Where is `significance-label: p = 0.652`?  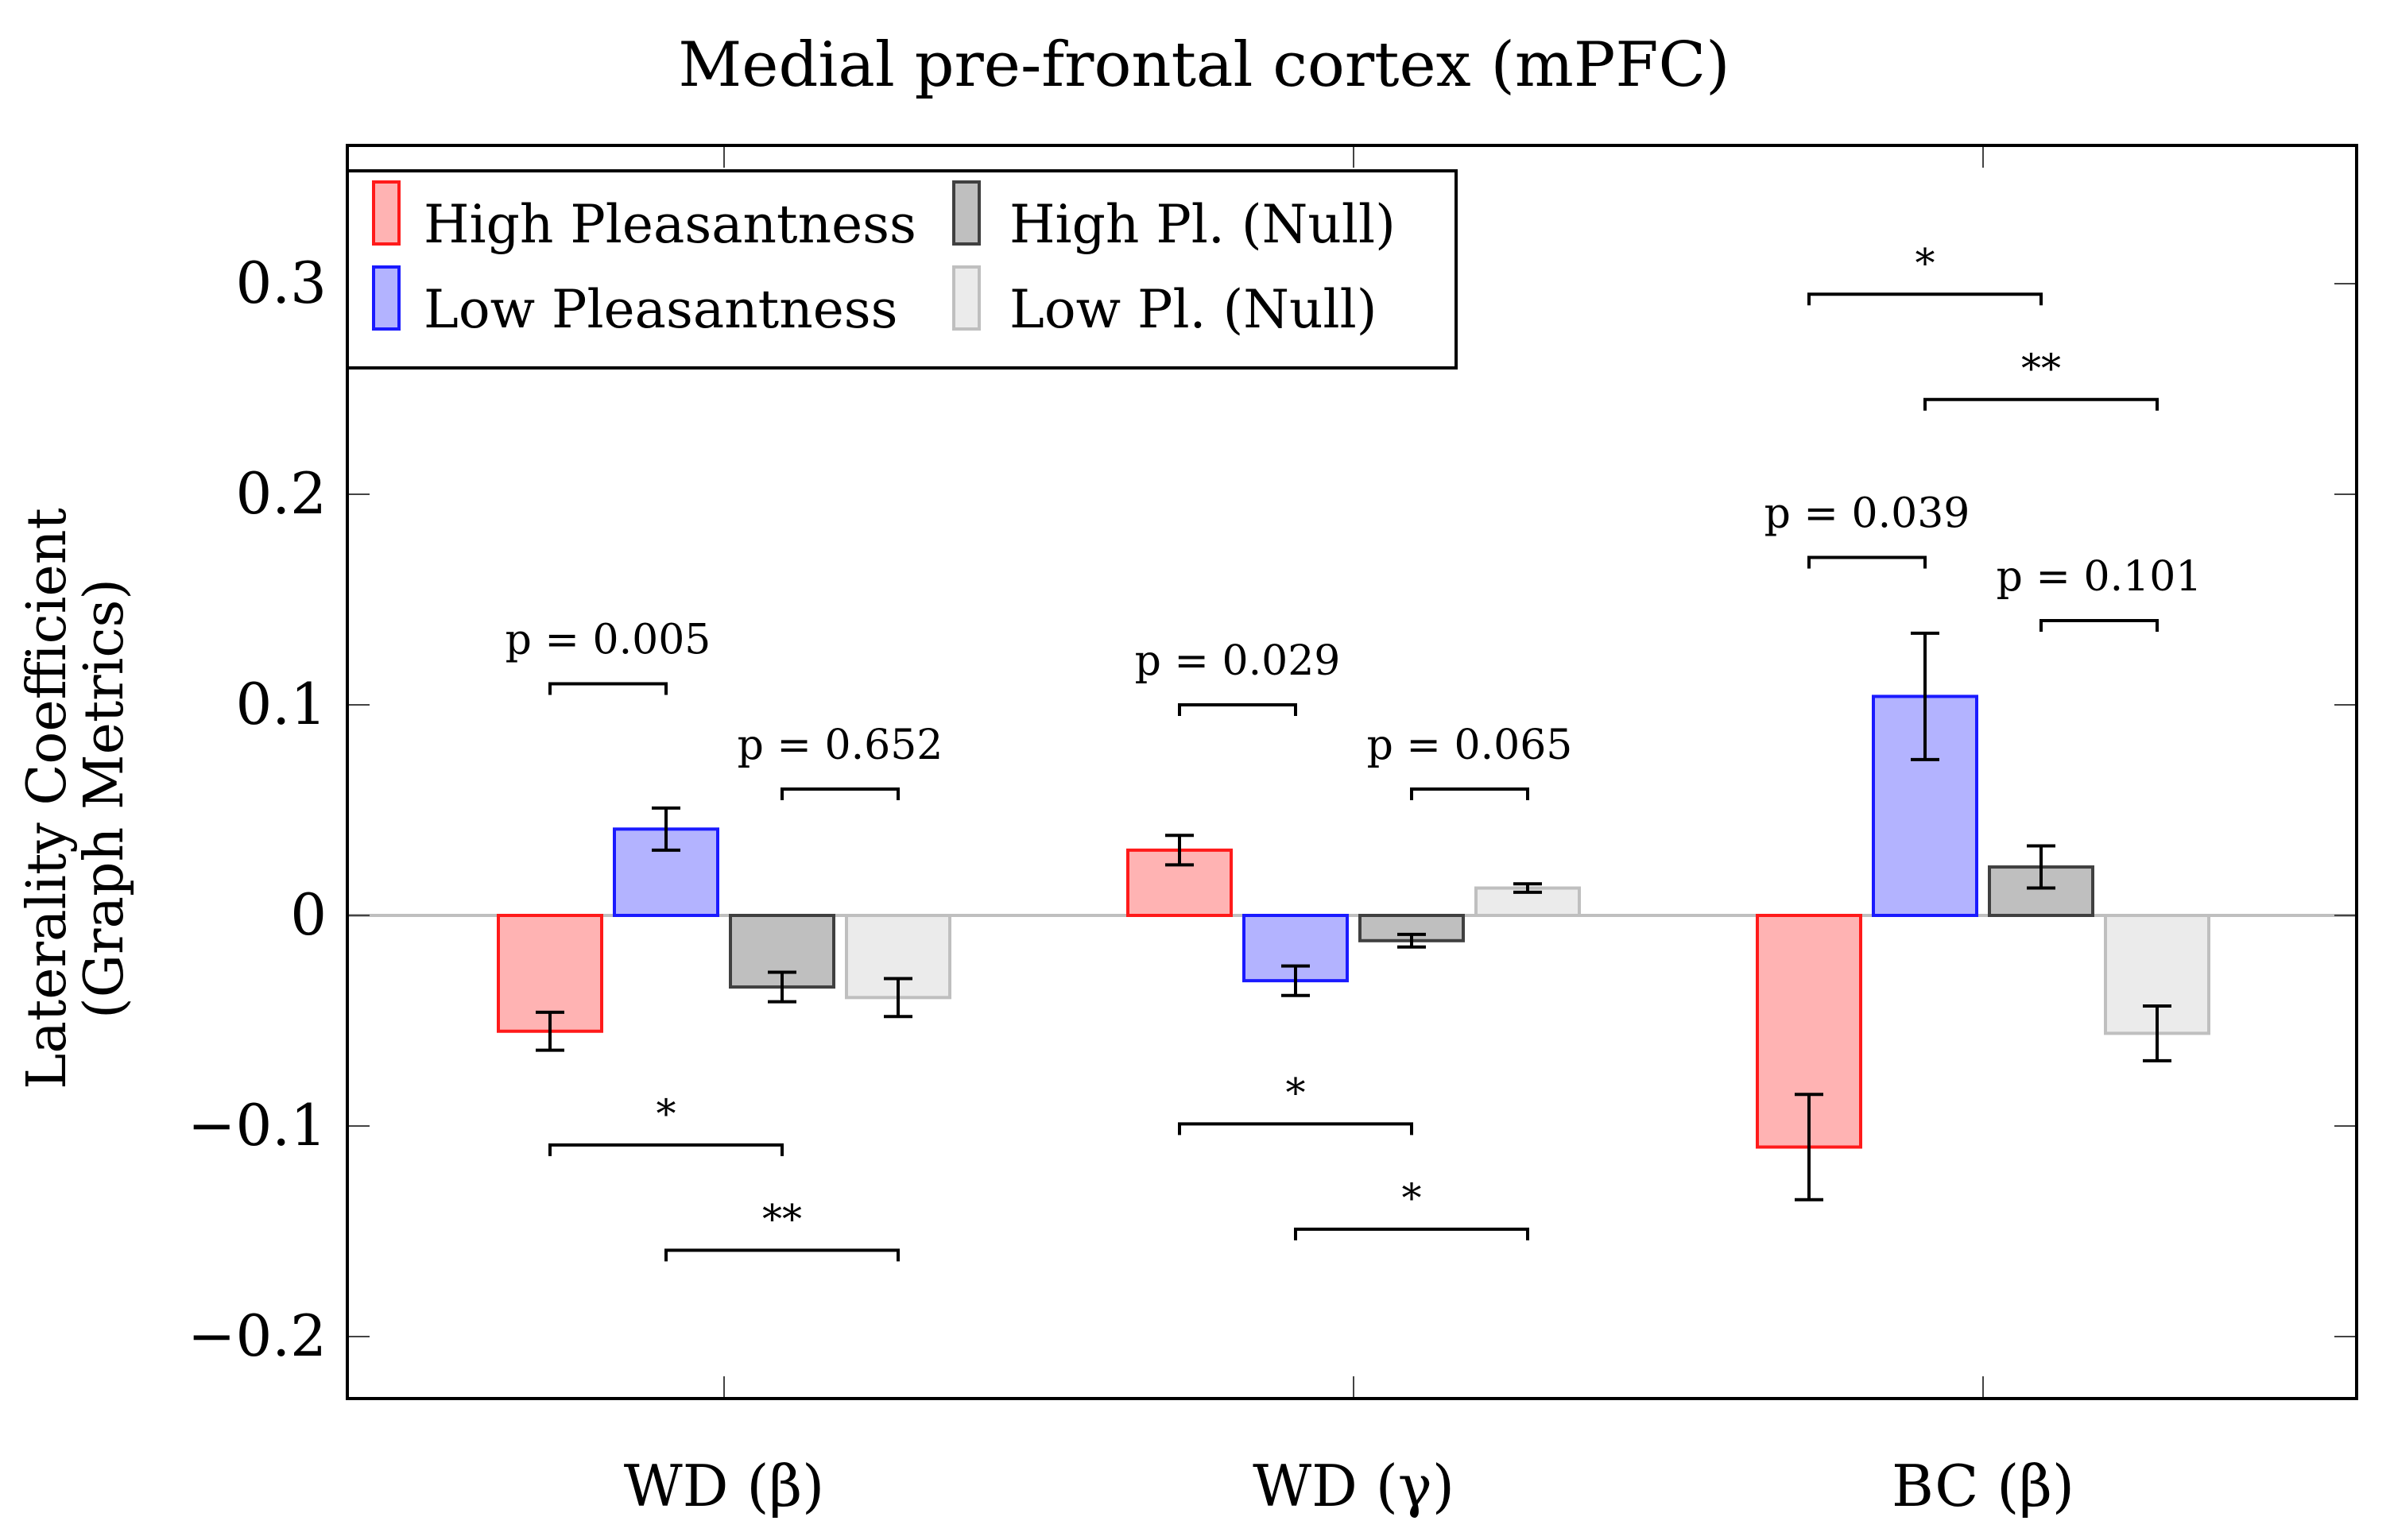
significance-label: p = 0.652 is located at coordinates (841, 746).